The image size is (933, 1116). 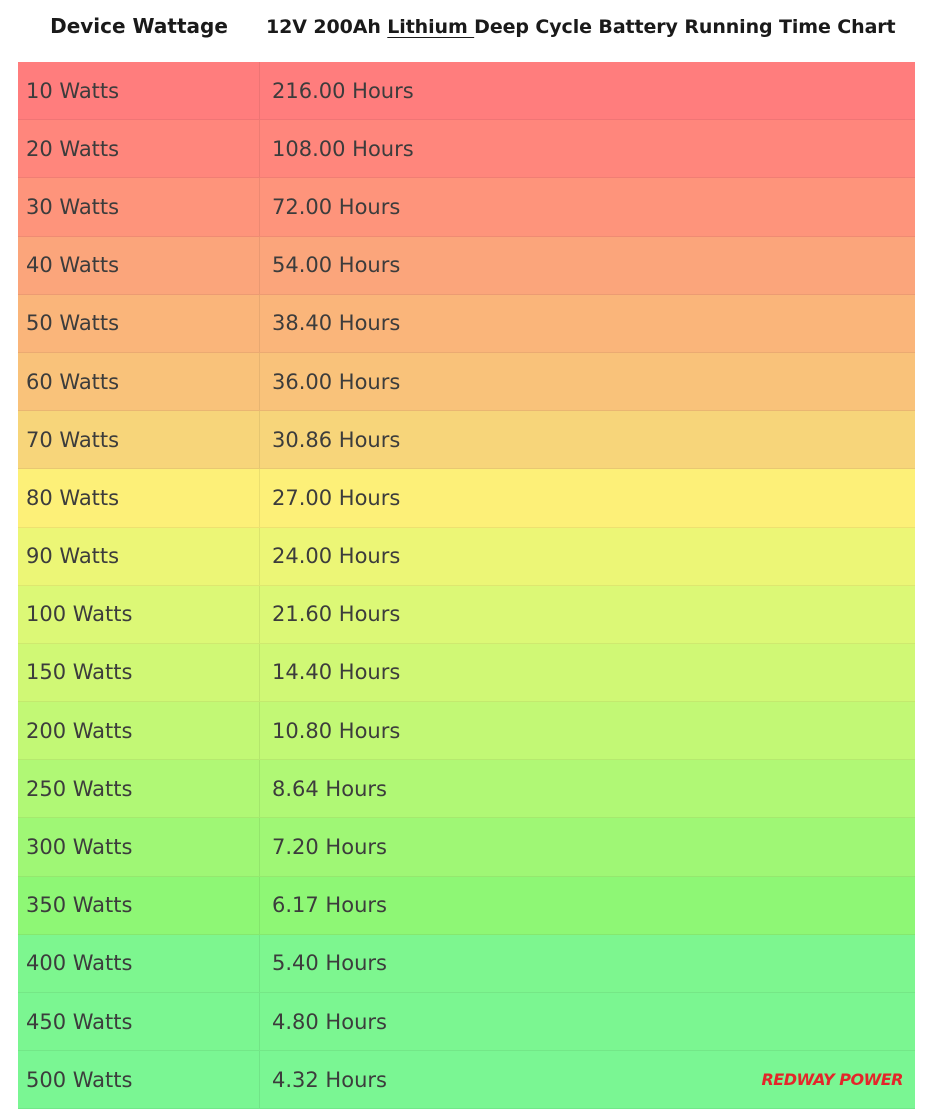 What do you see at coordinates (329, 905) in the screenshot?
I see `running-time-cell: 6.17 Hours` at bounding box center [329, 905].